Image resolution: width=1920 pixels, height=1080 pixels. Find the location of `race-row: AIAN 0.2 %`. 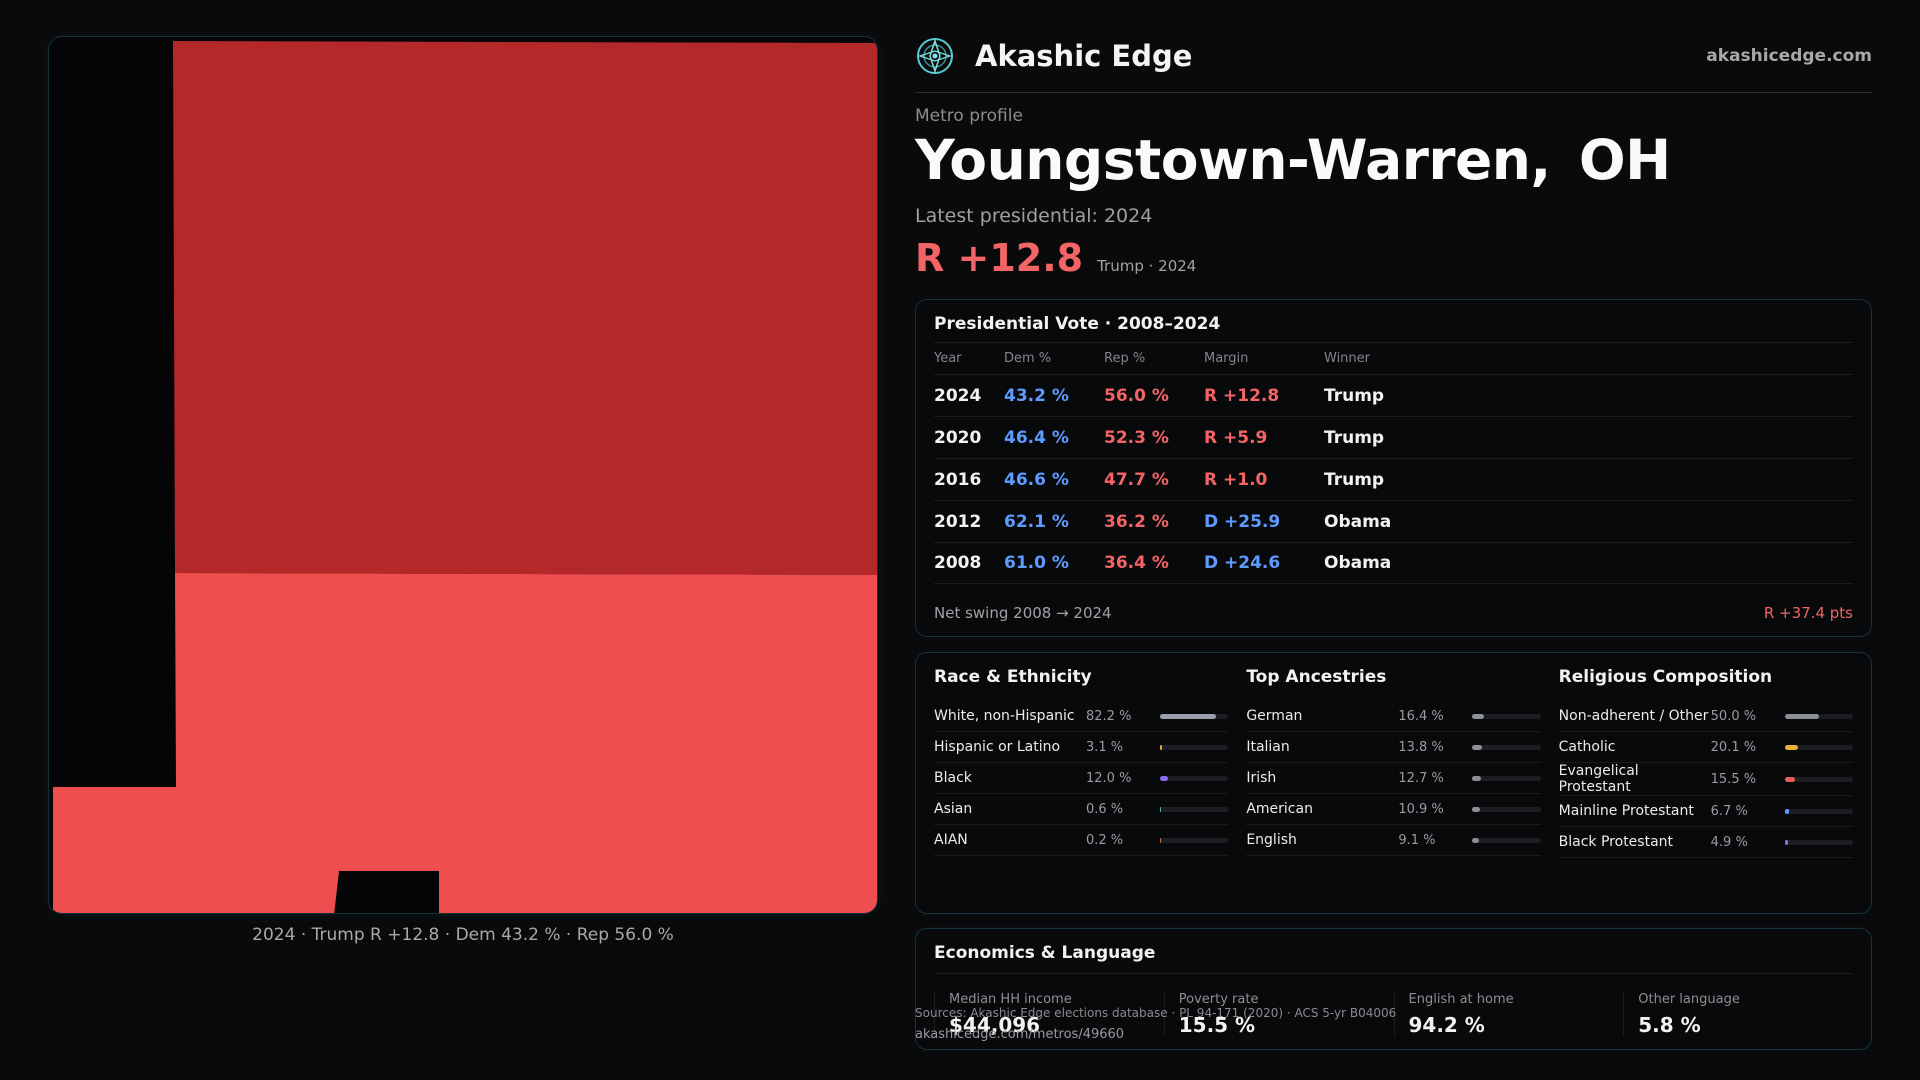

race-row: AIAN 0.2 % is located at coordinates (1081, 840).